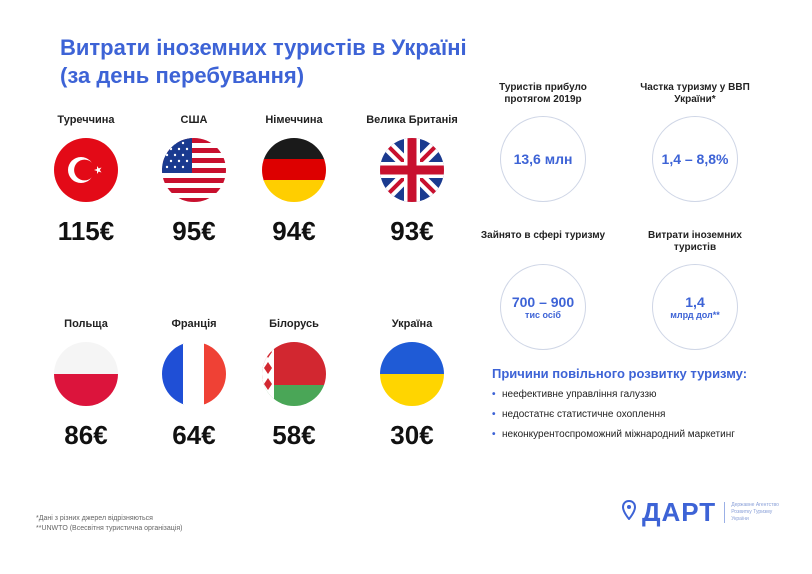 This screenshot has height=574, width=812. What do you see at coordinates (294, 231) in the screenshot?
I see `country-value: 94€` at bounding box center [294, 231].